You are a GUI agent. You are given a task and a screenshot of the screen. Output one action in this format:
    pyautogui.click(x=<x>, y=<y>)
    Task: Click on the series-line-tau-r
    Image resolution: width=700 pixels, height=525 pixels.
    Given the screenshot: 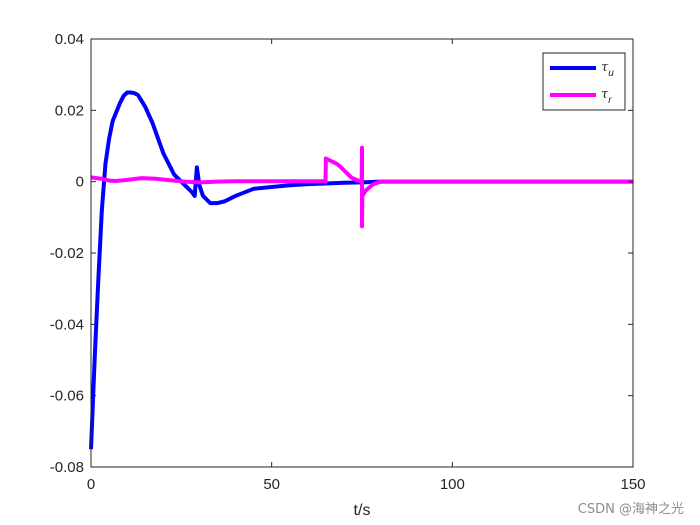 What is the action you would take?
    pyautogui.click(x=361, y=187)
    